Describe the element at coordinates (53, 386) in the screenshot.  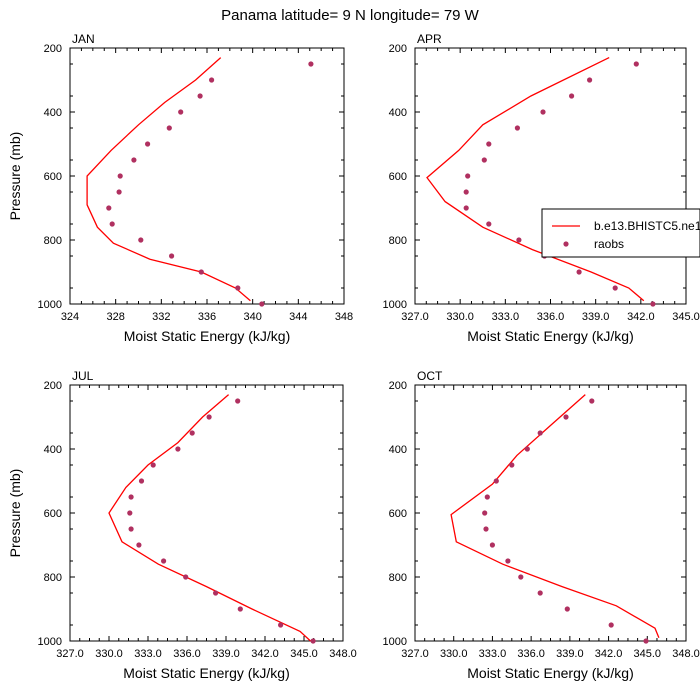
I see `jul-ytick-label: 200` at that location.